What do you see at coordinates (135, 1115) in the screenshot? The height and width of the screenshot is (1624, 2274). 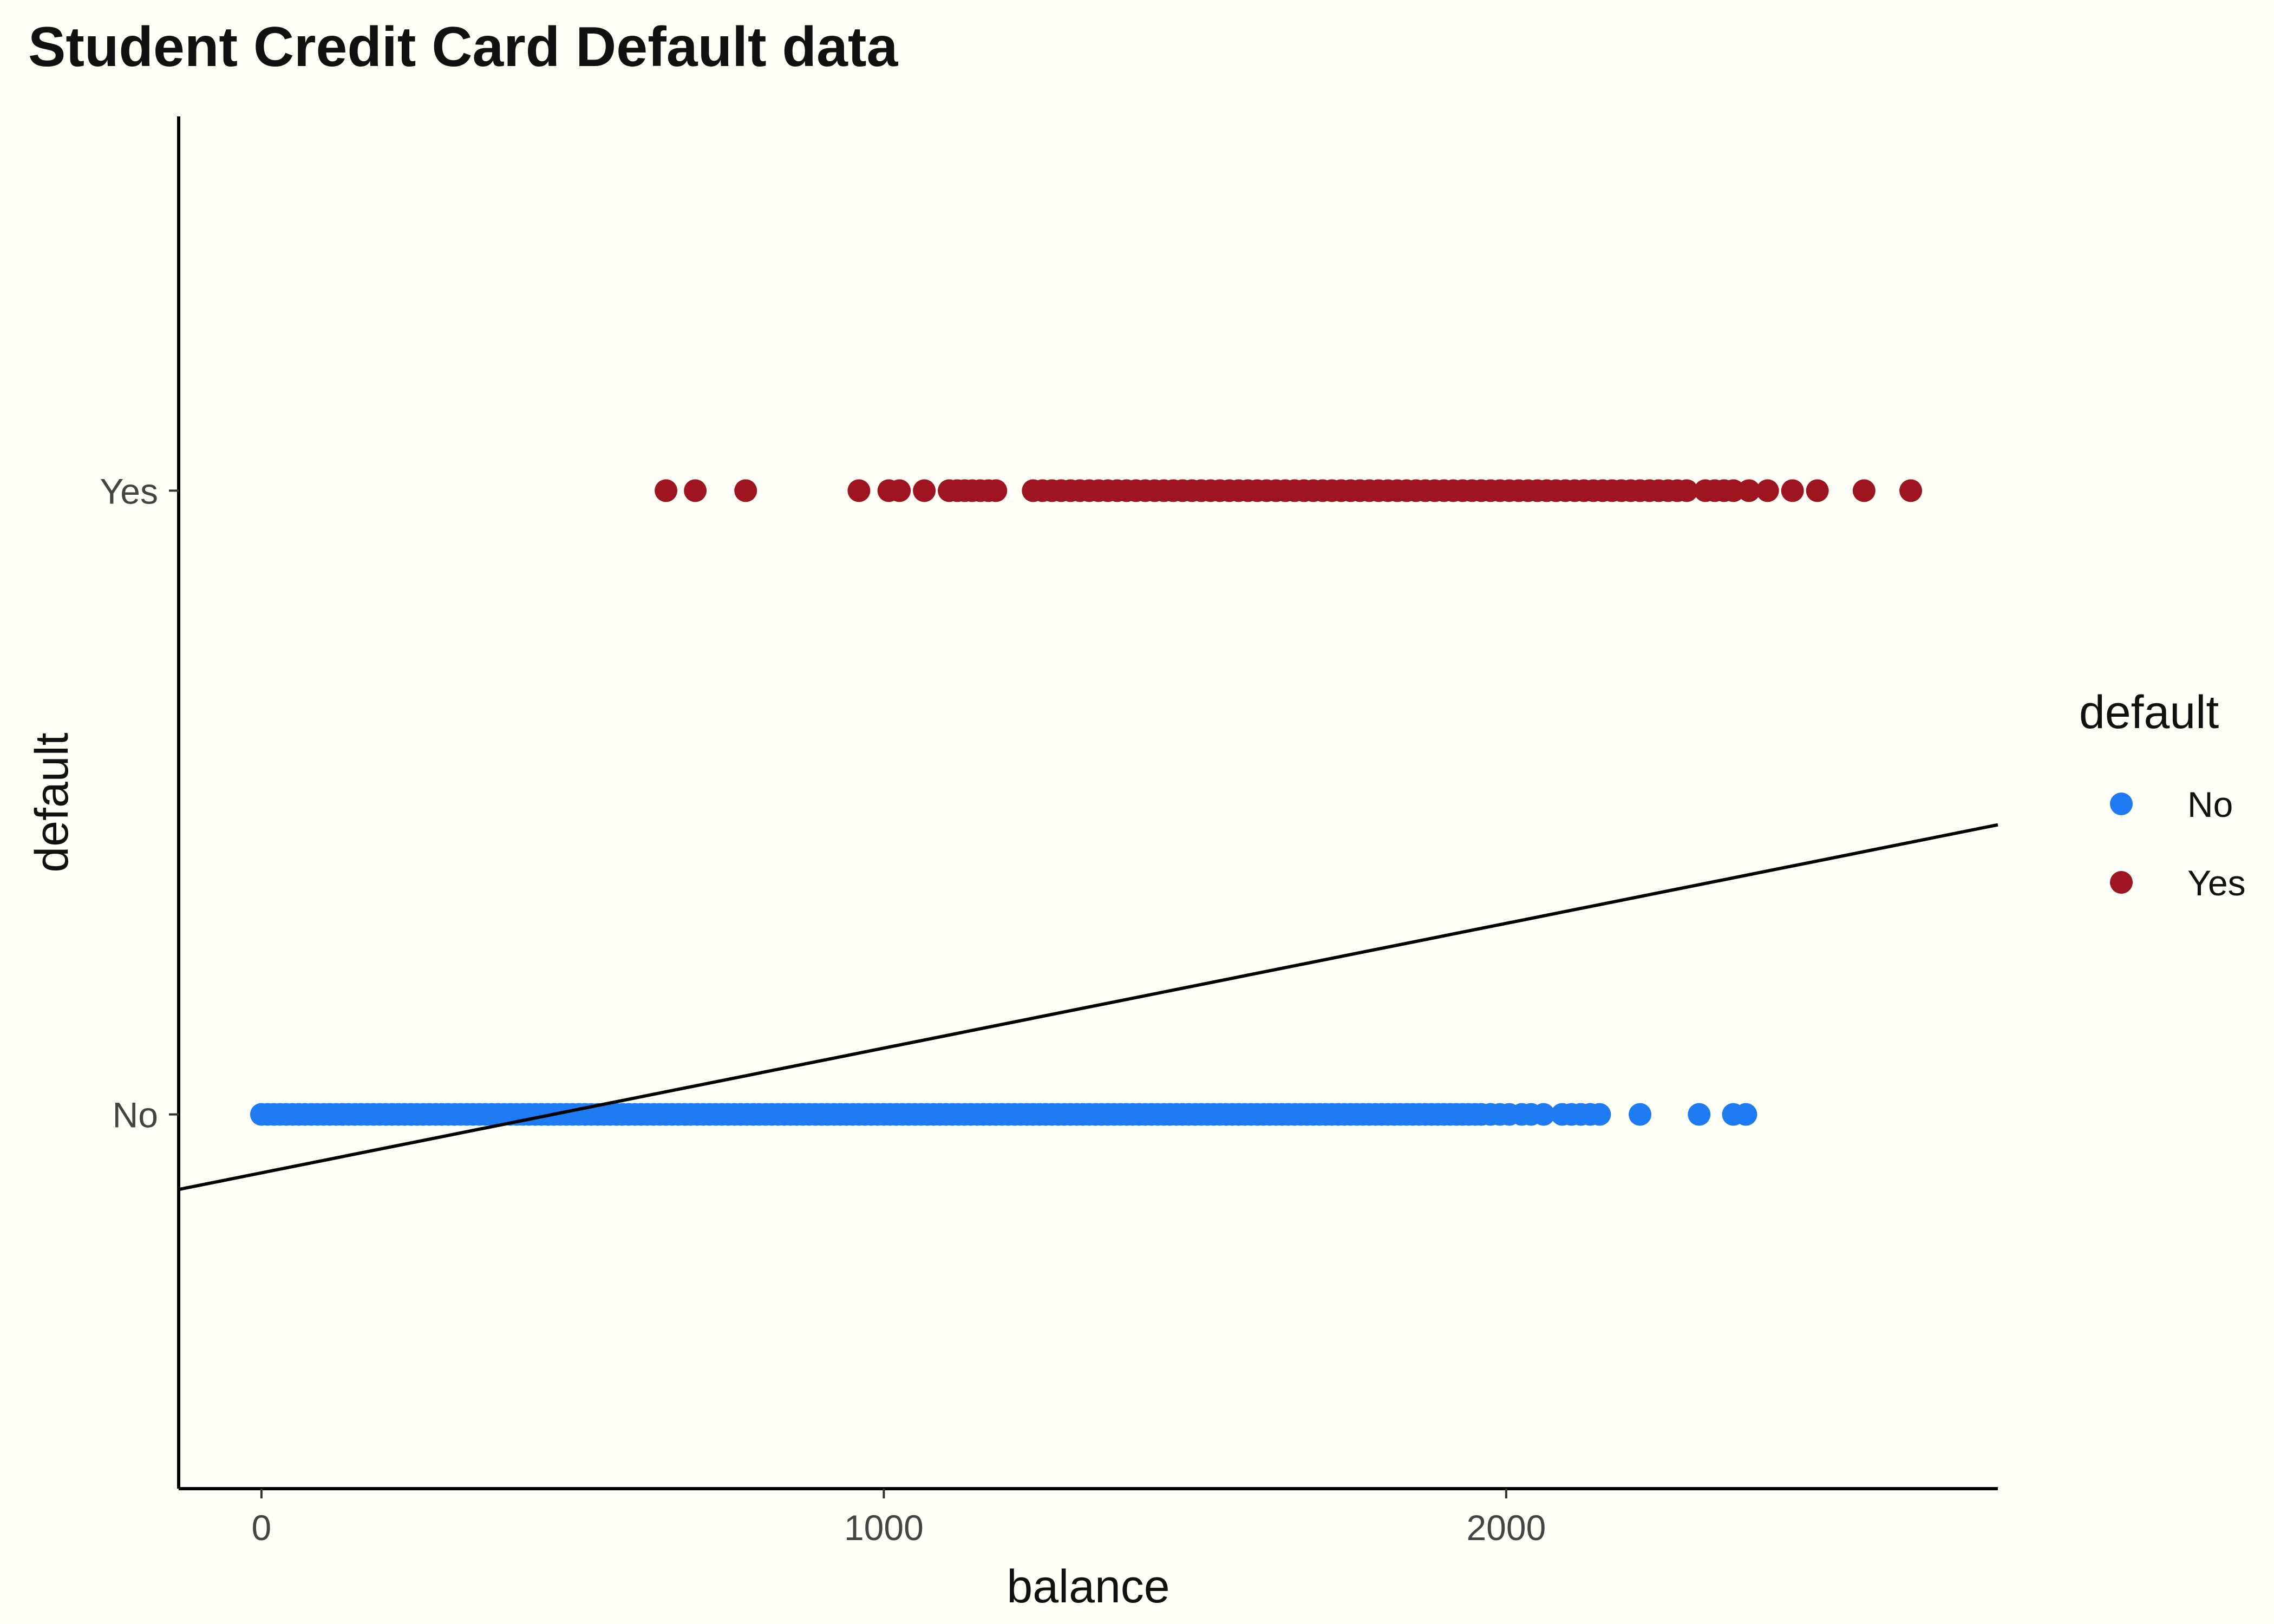 I see `y-tick-label: No` at bounding box center [135, 1115].